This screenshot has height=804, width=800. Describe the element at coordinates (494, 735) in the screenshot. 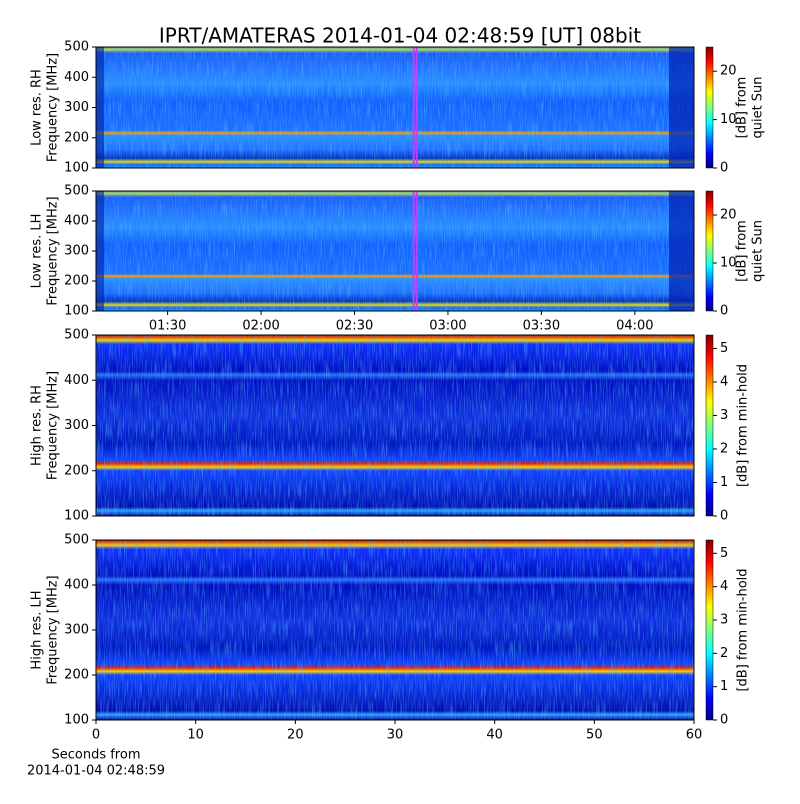

I see `x-tick-label: 40` at that location.